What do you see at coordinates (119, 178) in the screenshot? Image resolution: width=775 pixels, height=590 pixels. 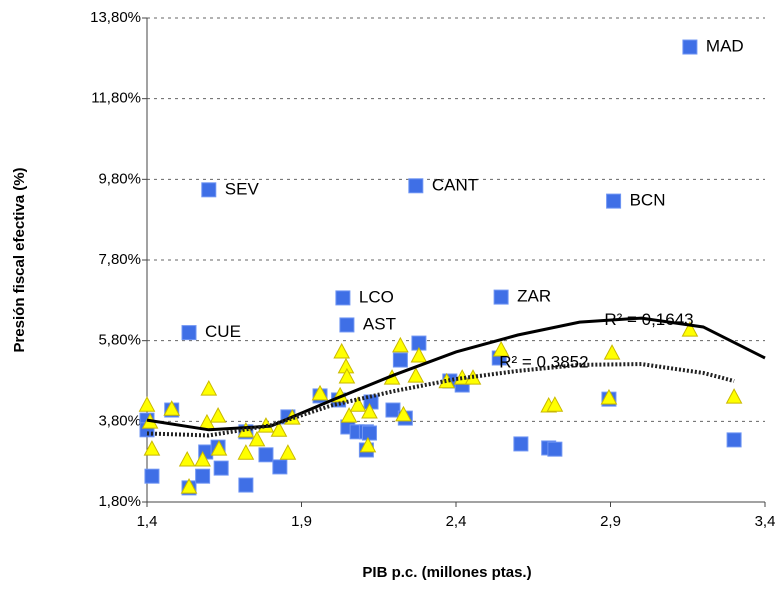 I see `y-tick-label: 9,80%` at bounding box center [119, 178].